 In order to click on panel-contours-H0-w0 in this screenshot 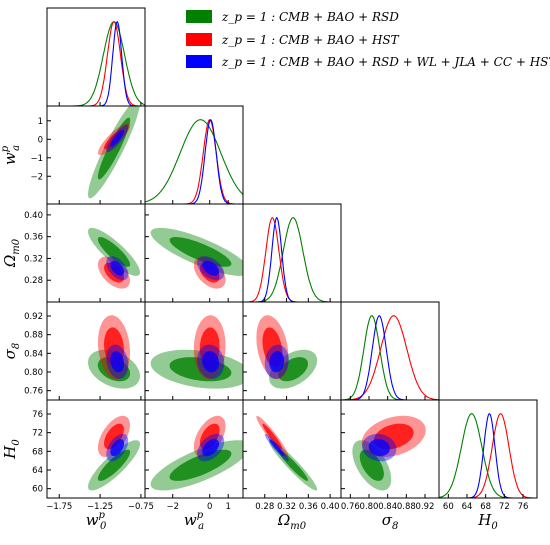, I will do `click(114, 453)`.